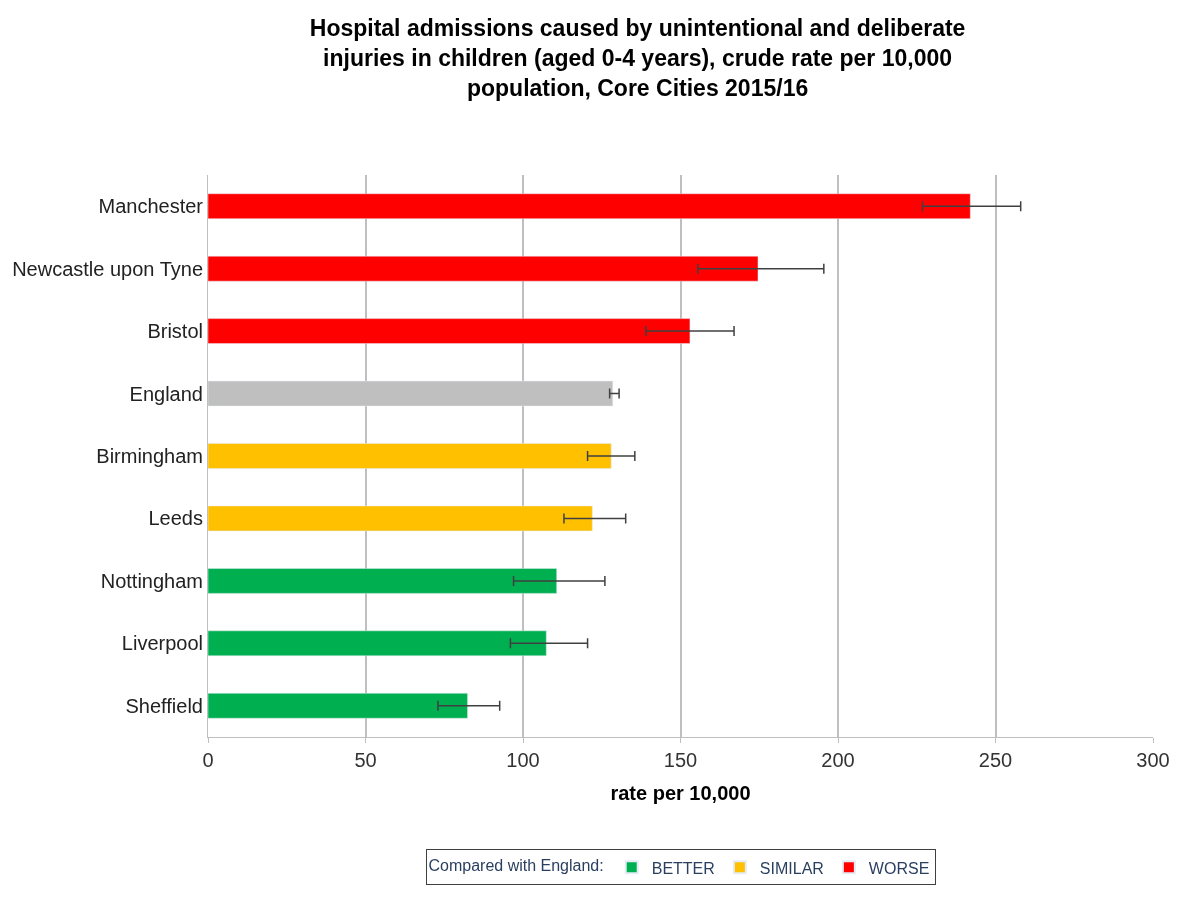 The height and width of the screenshot is (897, 1203). Describe the element at coordinates (175, 518) in the screenshot. I see `y-tick-label: Leeds` at that location.